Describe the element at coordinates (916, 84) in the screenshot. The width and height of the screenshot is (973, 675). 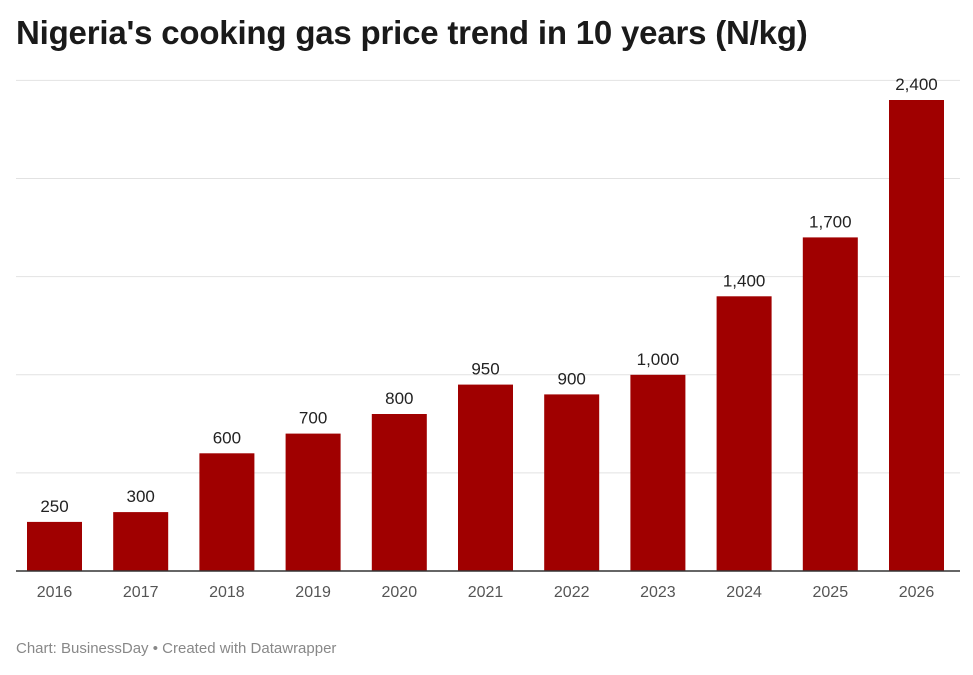
I see `bar-value-label: 2,400` at that location.